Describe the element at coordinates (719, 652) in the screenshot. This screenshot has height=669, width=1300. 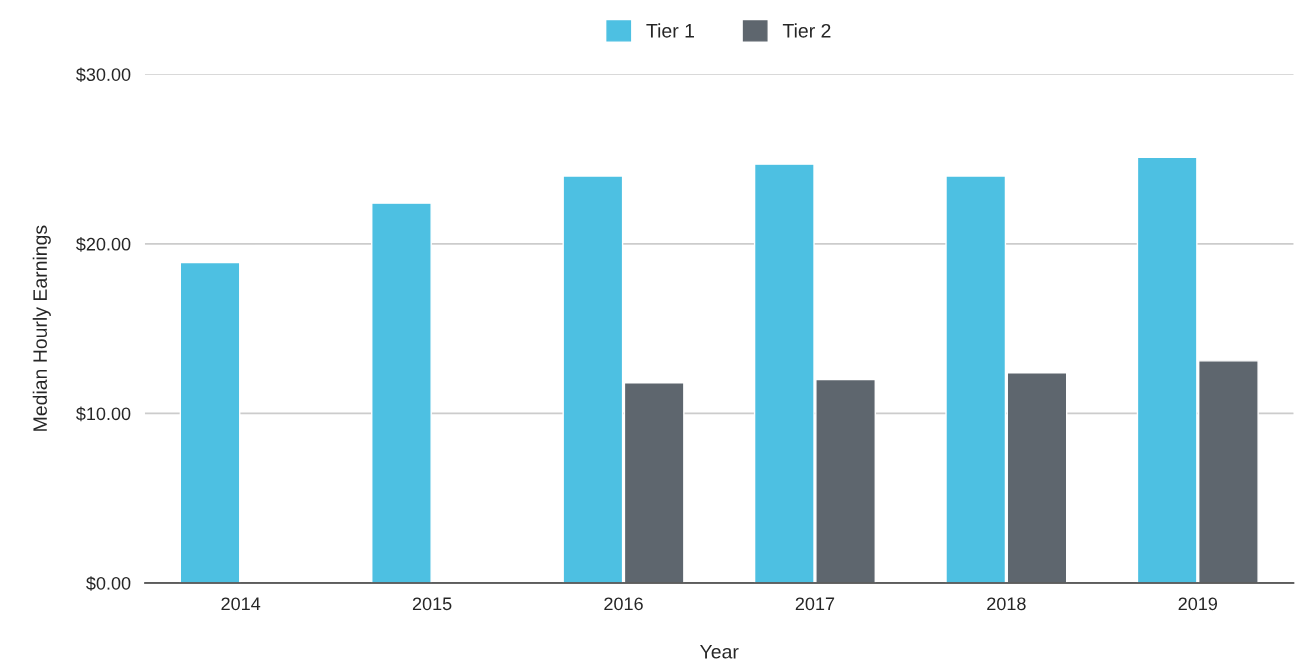
I see `x-axis-title: Year` at that location.